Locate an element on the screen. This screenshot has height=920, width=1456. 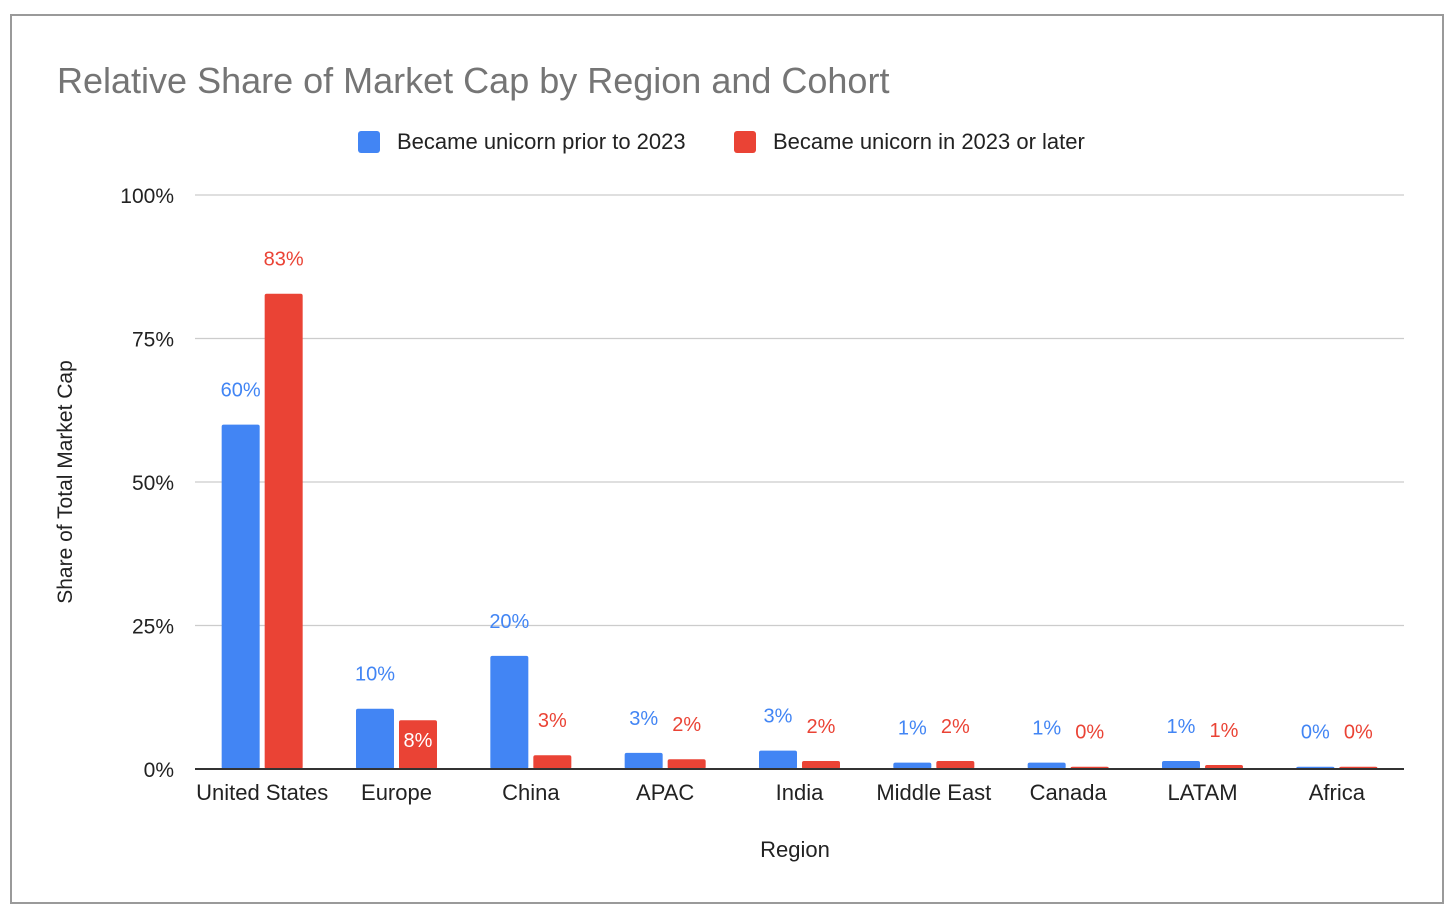
x-tick-label: Middle East is located at coordinates (933, 792).